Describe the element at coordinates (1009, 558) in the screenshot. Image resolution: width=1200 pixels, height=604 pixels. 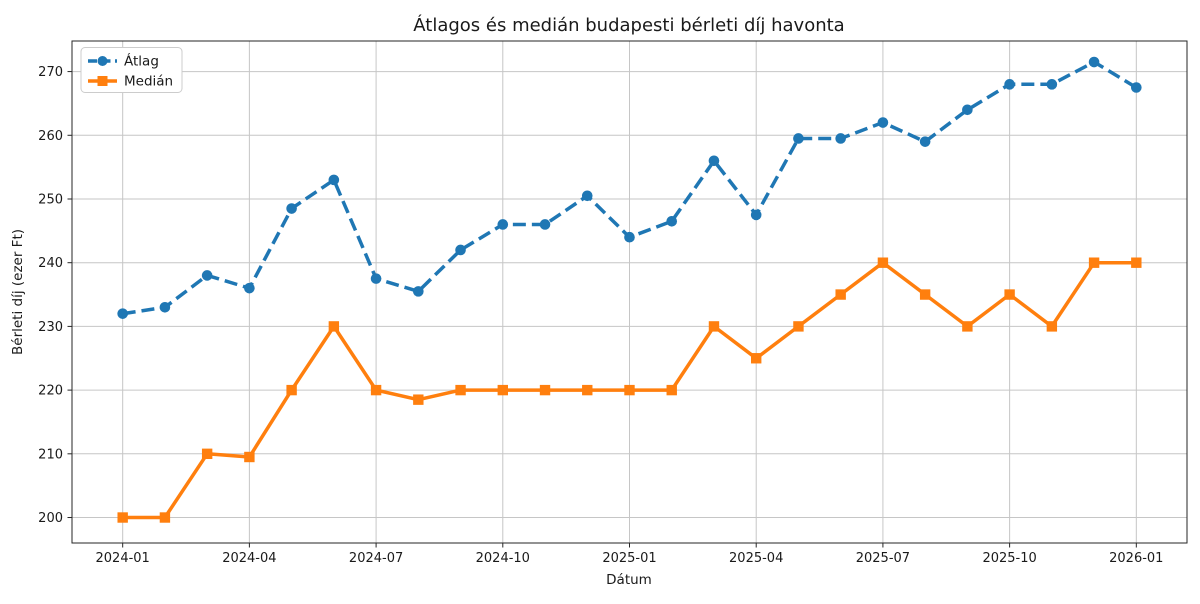
I see `x-tick-label: 2025-10` at that location.